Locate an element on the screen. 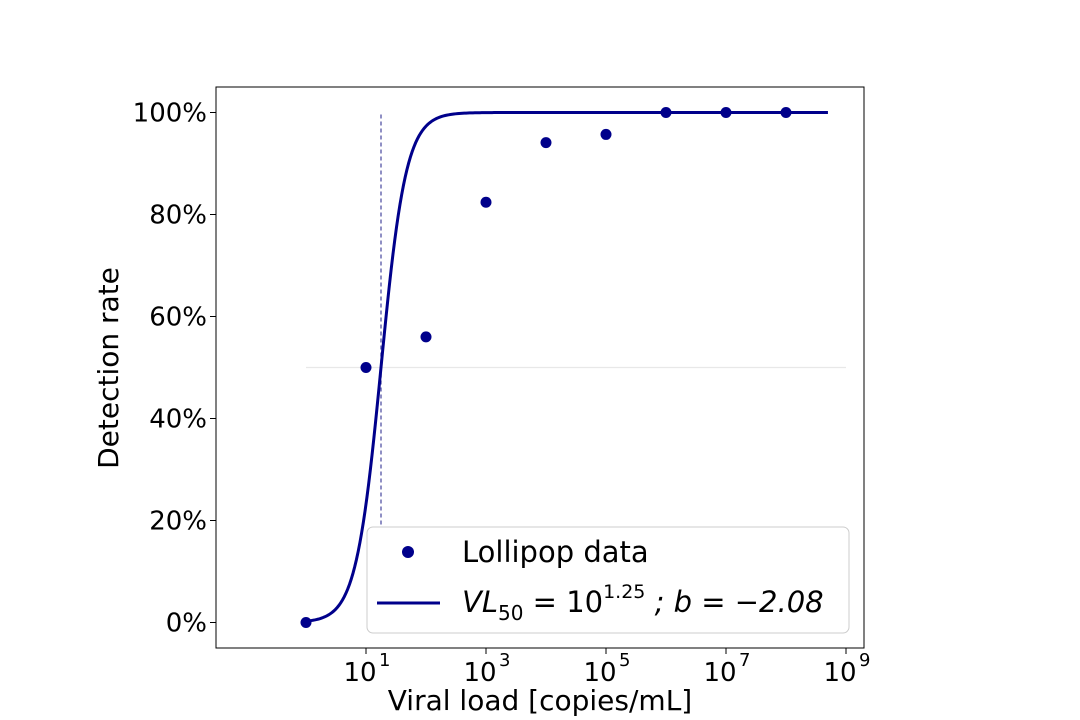 The width and height of the screenshot is (1080, 720). y-tick-label: 0% is located at coordinates (186, 624).